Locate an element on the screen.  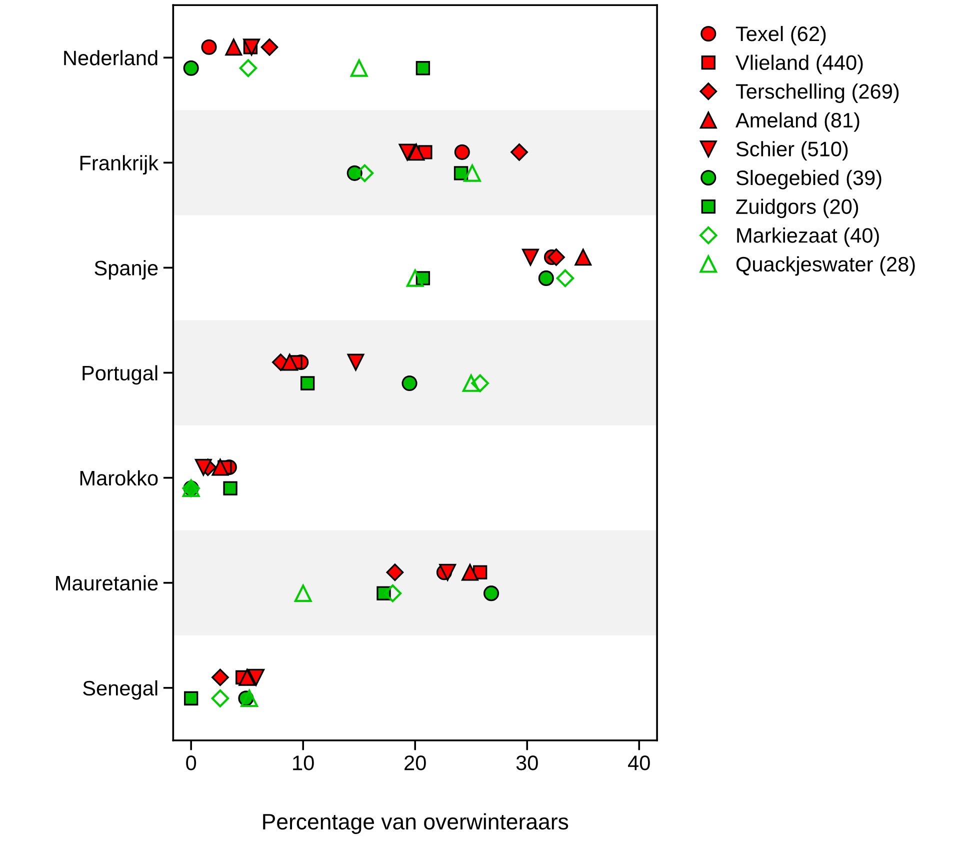
x-tick-label: 0 is located at coordinates (191, 763).